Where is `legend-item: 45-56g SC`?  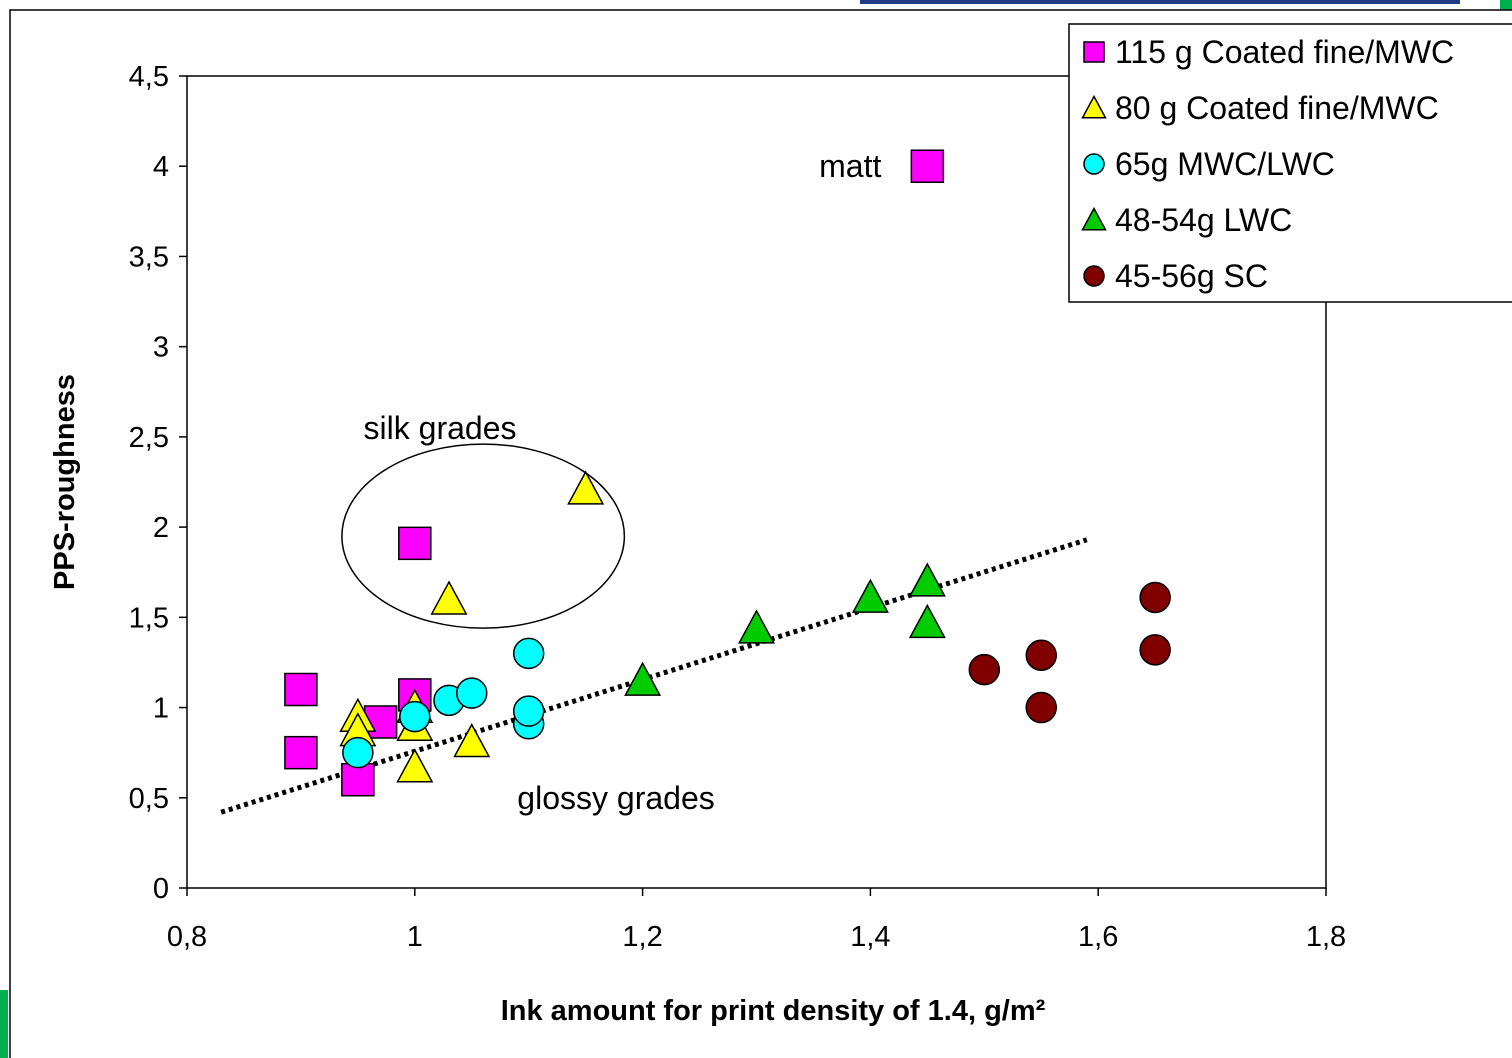
legend-item: 45-56g SC is located at coordinates (1175, 276).